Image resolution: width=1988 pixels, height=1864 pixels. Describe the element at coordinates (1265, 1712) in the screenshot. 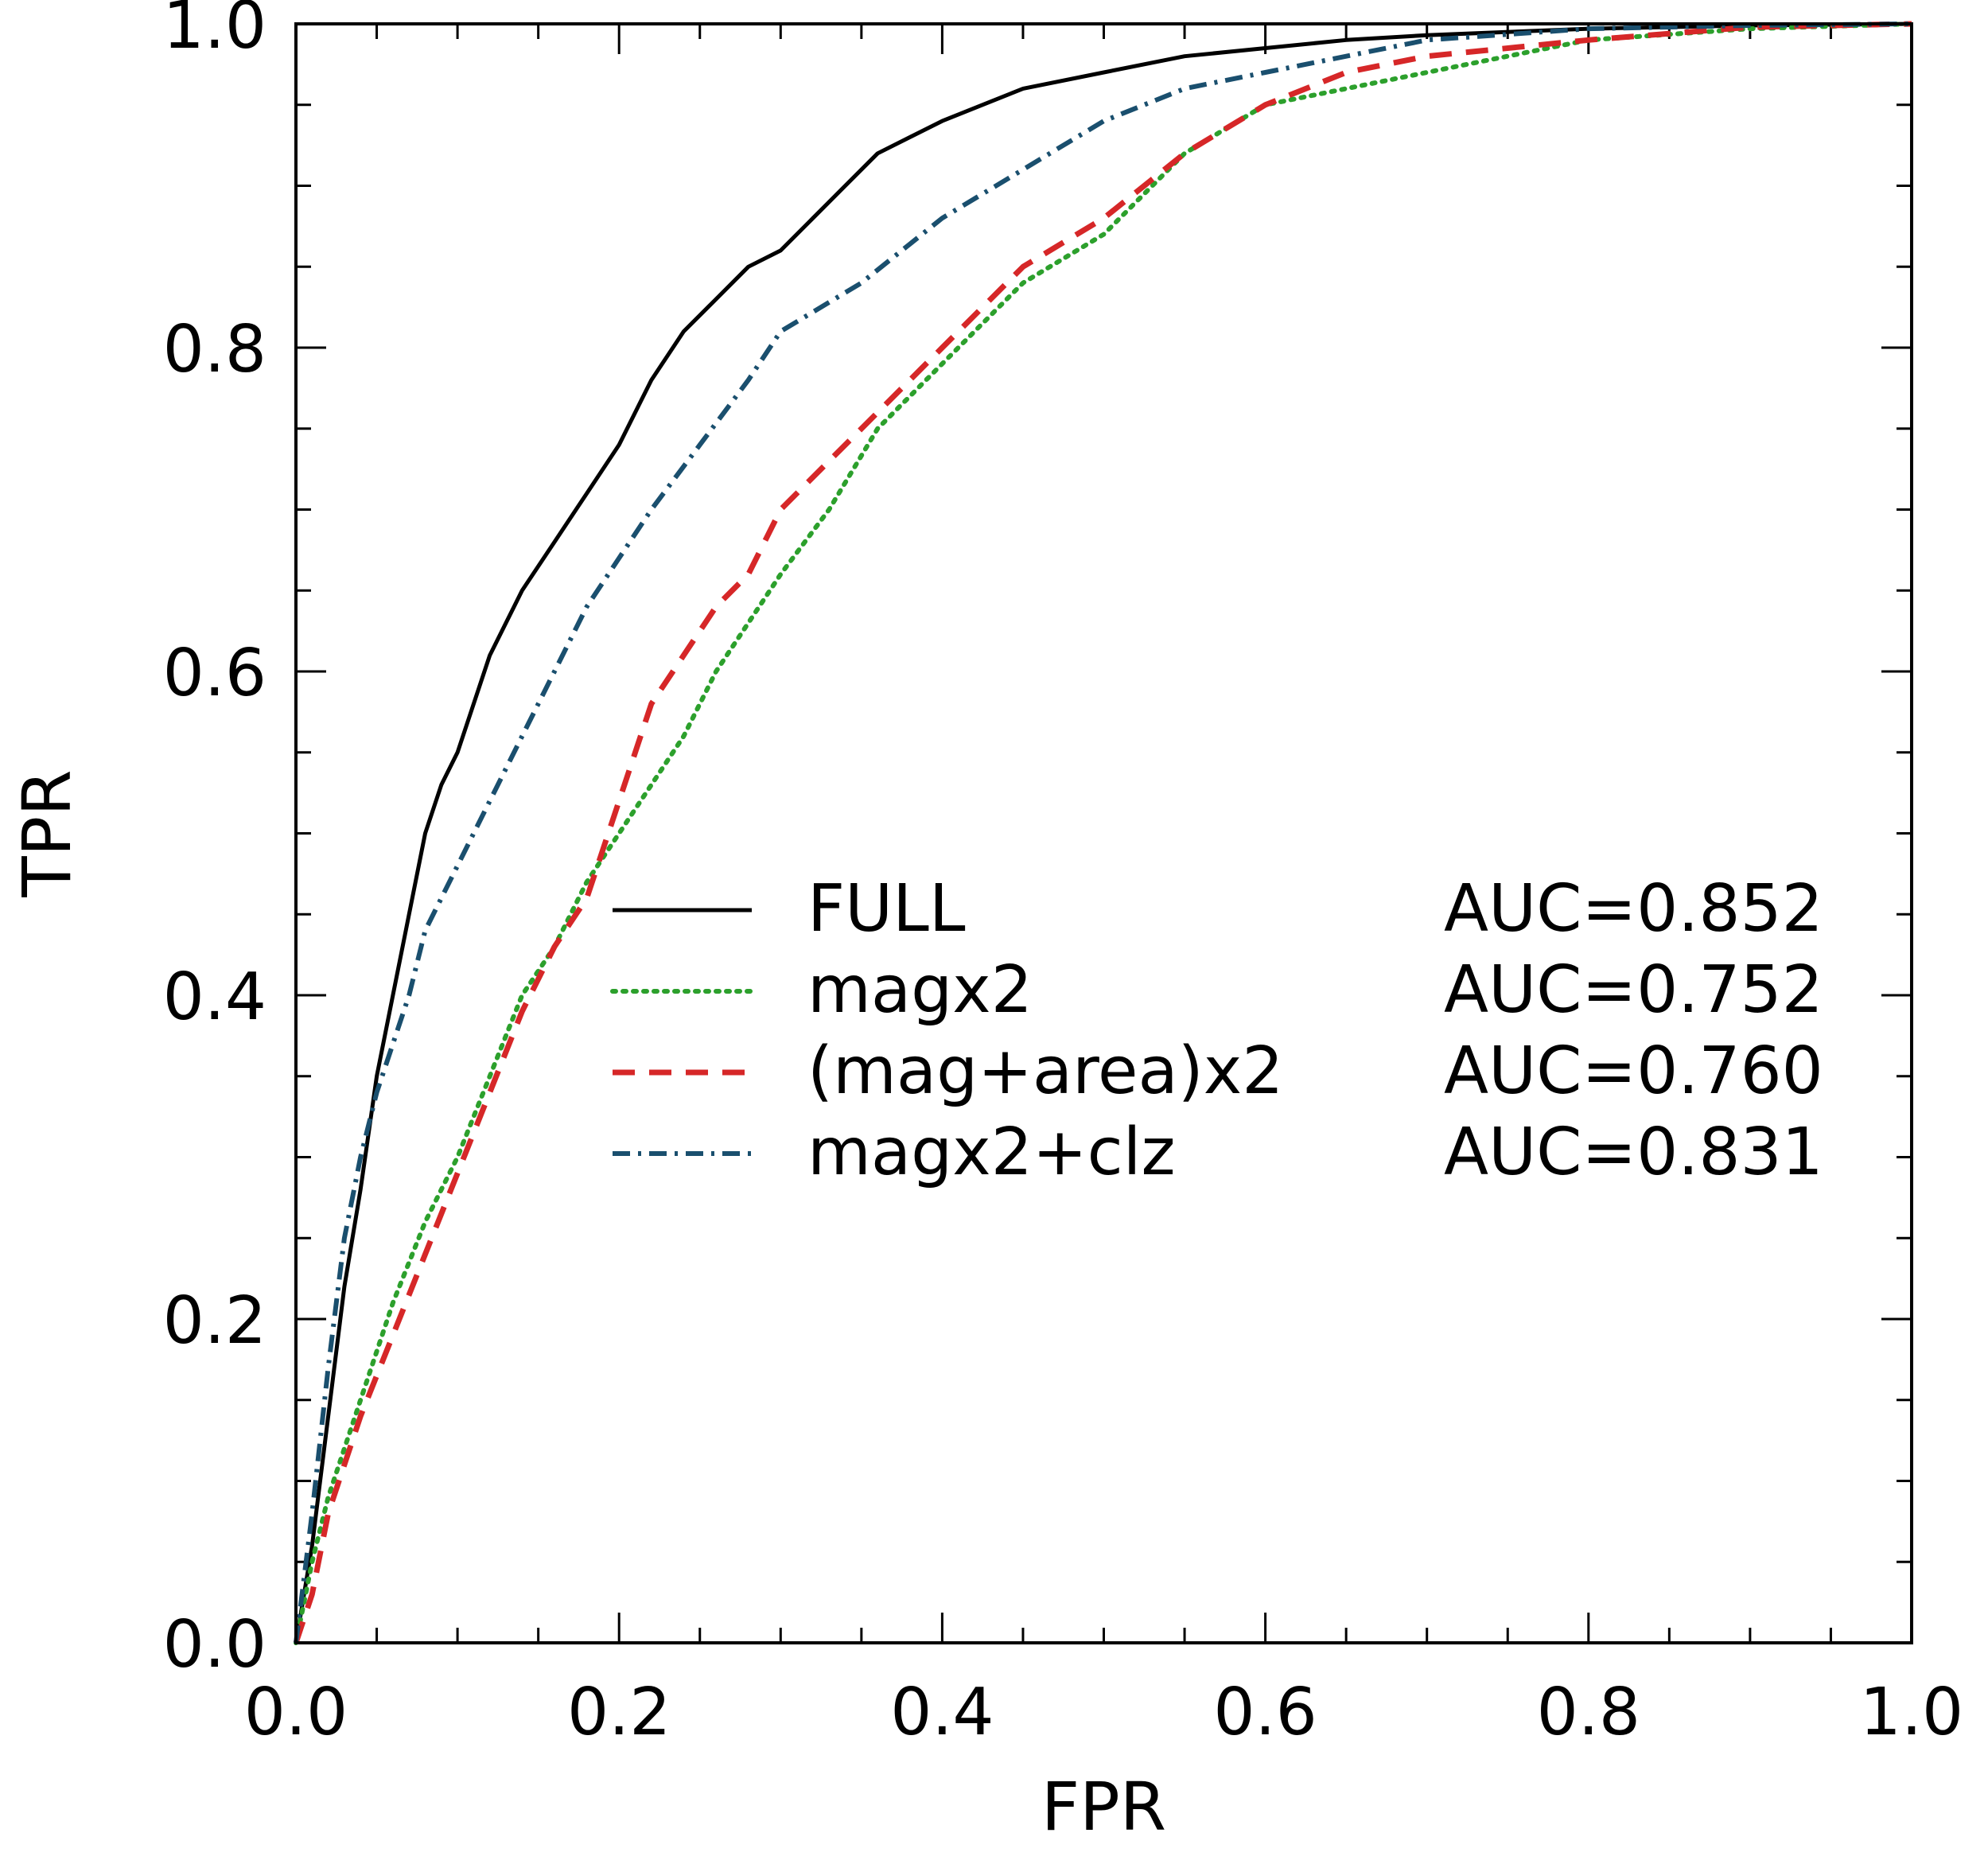

I see `x-tick-label: 0.6` at that location.